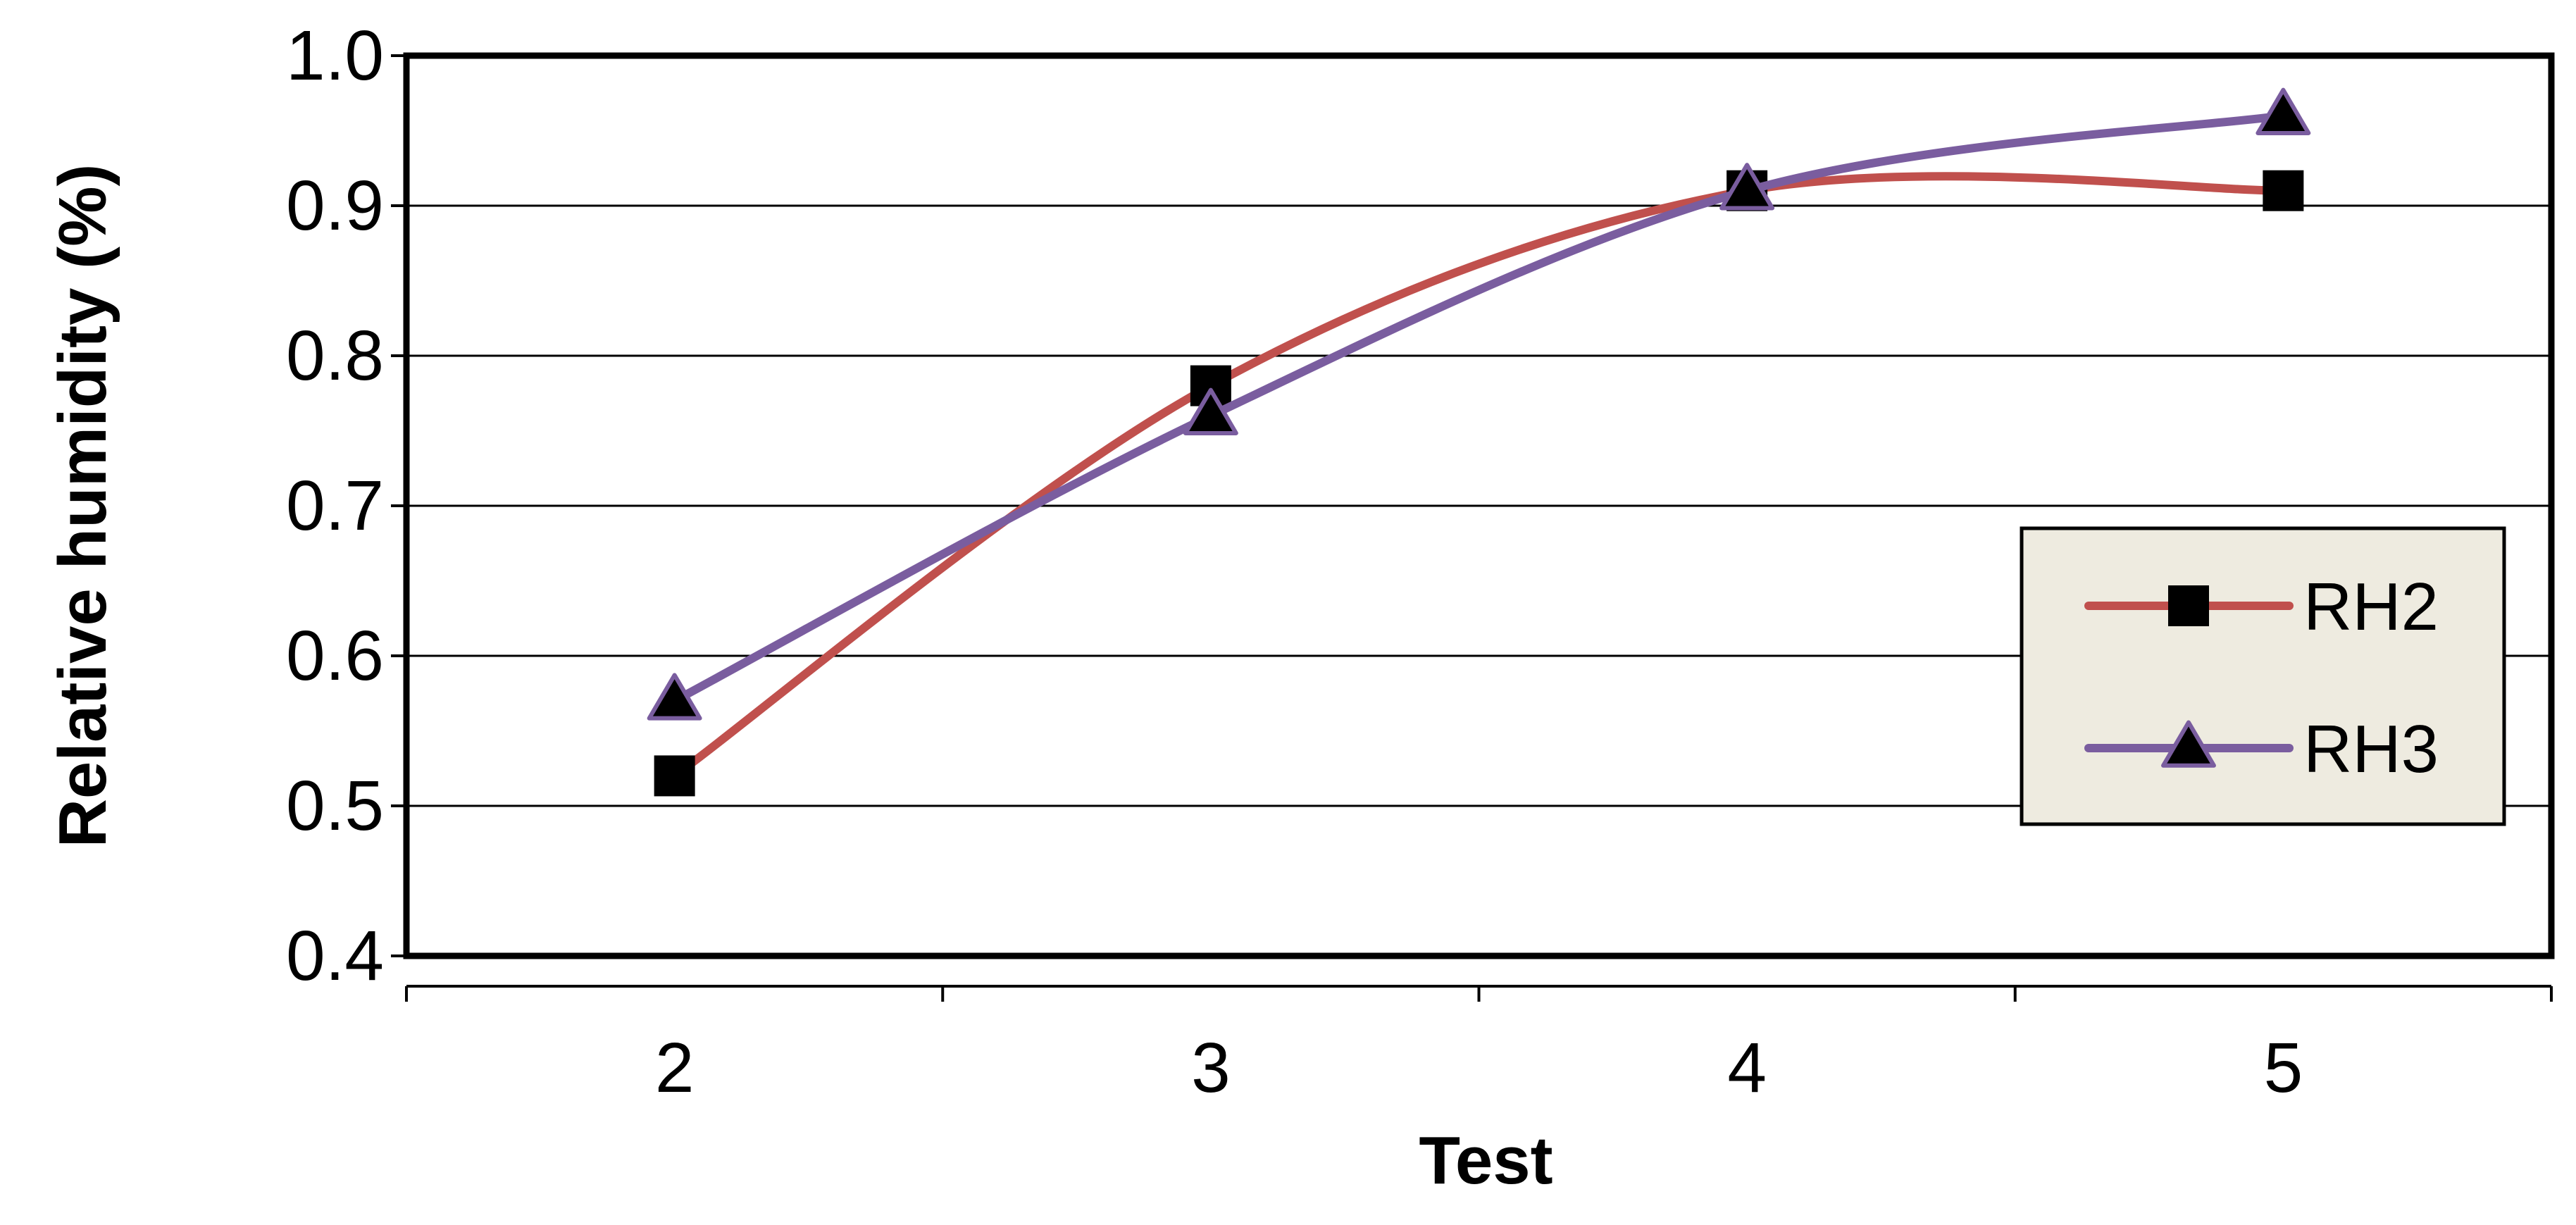  Describe the element at coordinates (2371, 607) in the screenshot. I see `legend-label: RH2` at that location.